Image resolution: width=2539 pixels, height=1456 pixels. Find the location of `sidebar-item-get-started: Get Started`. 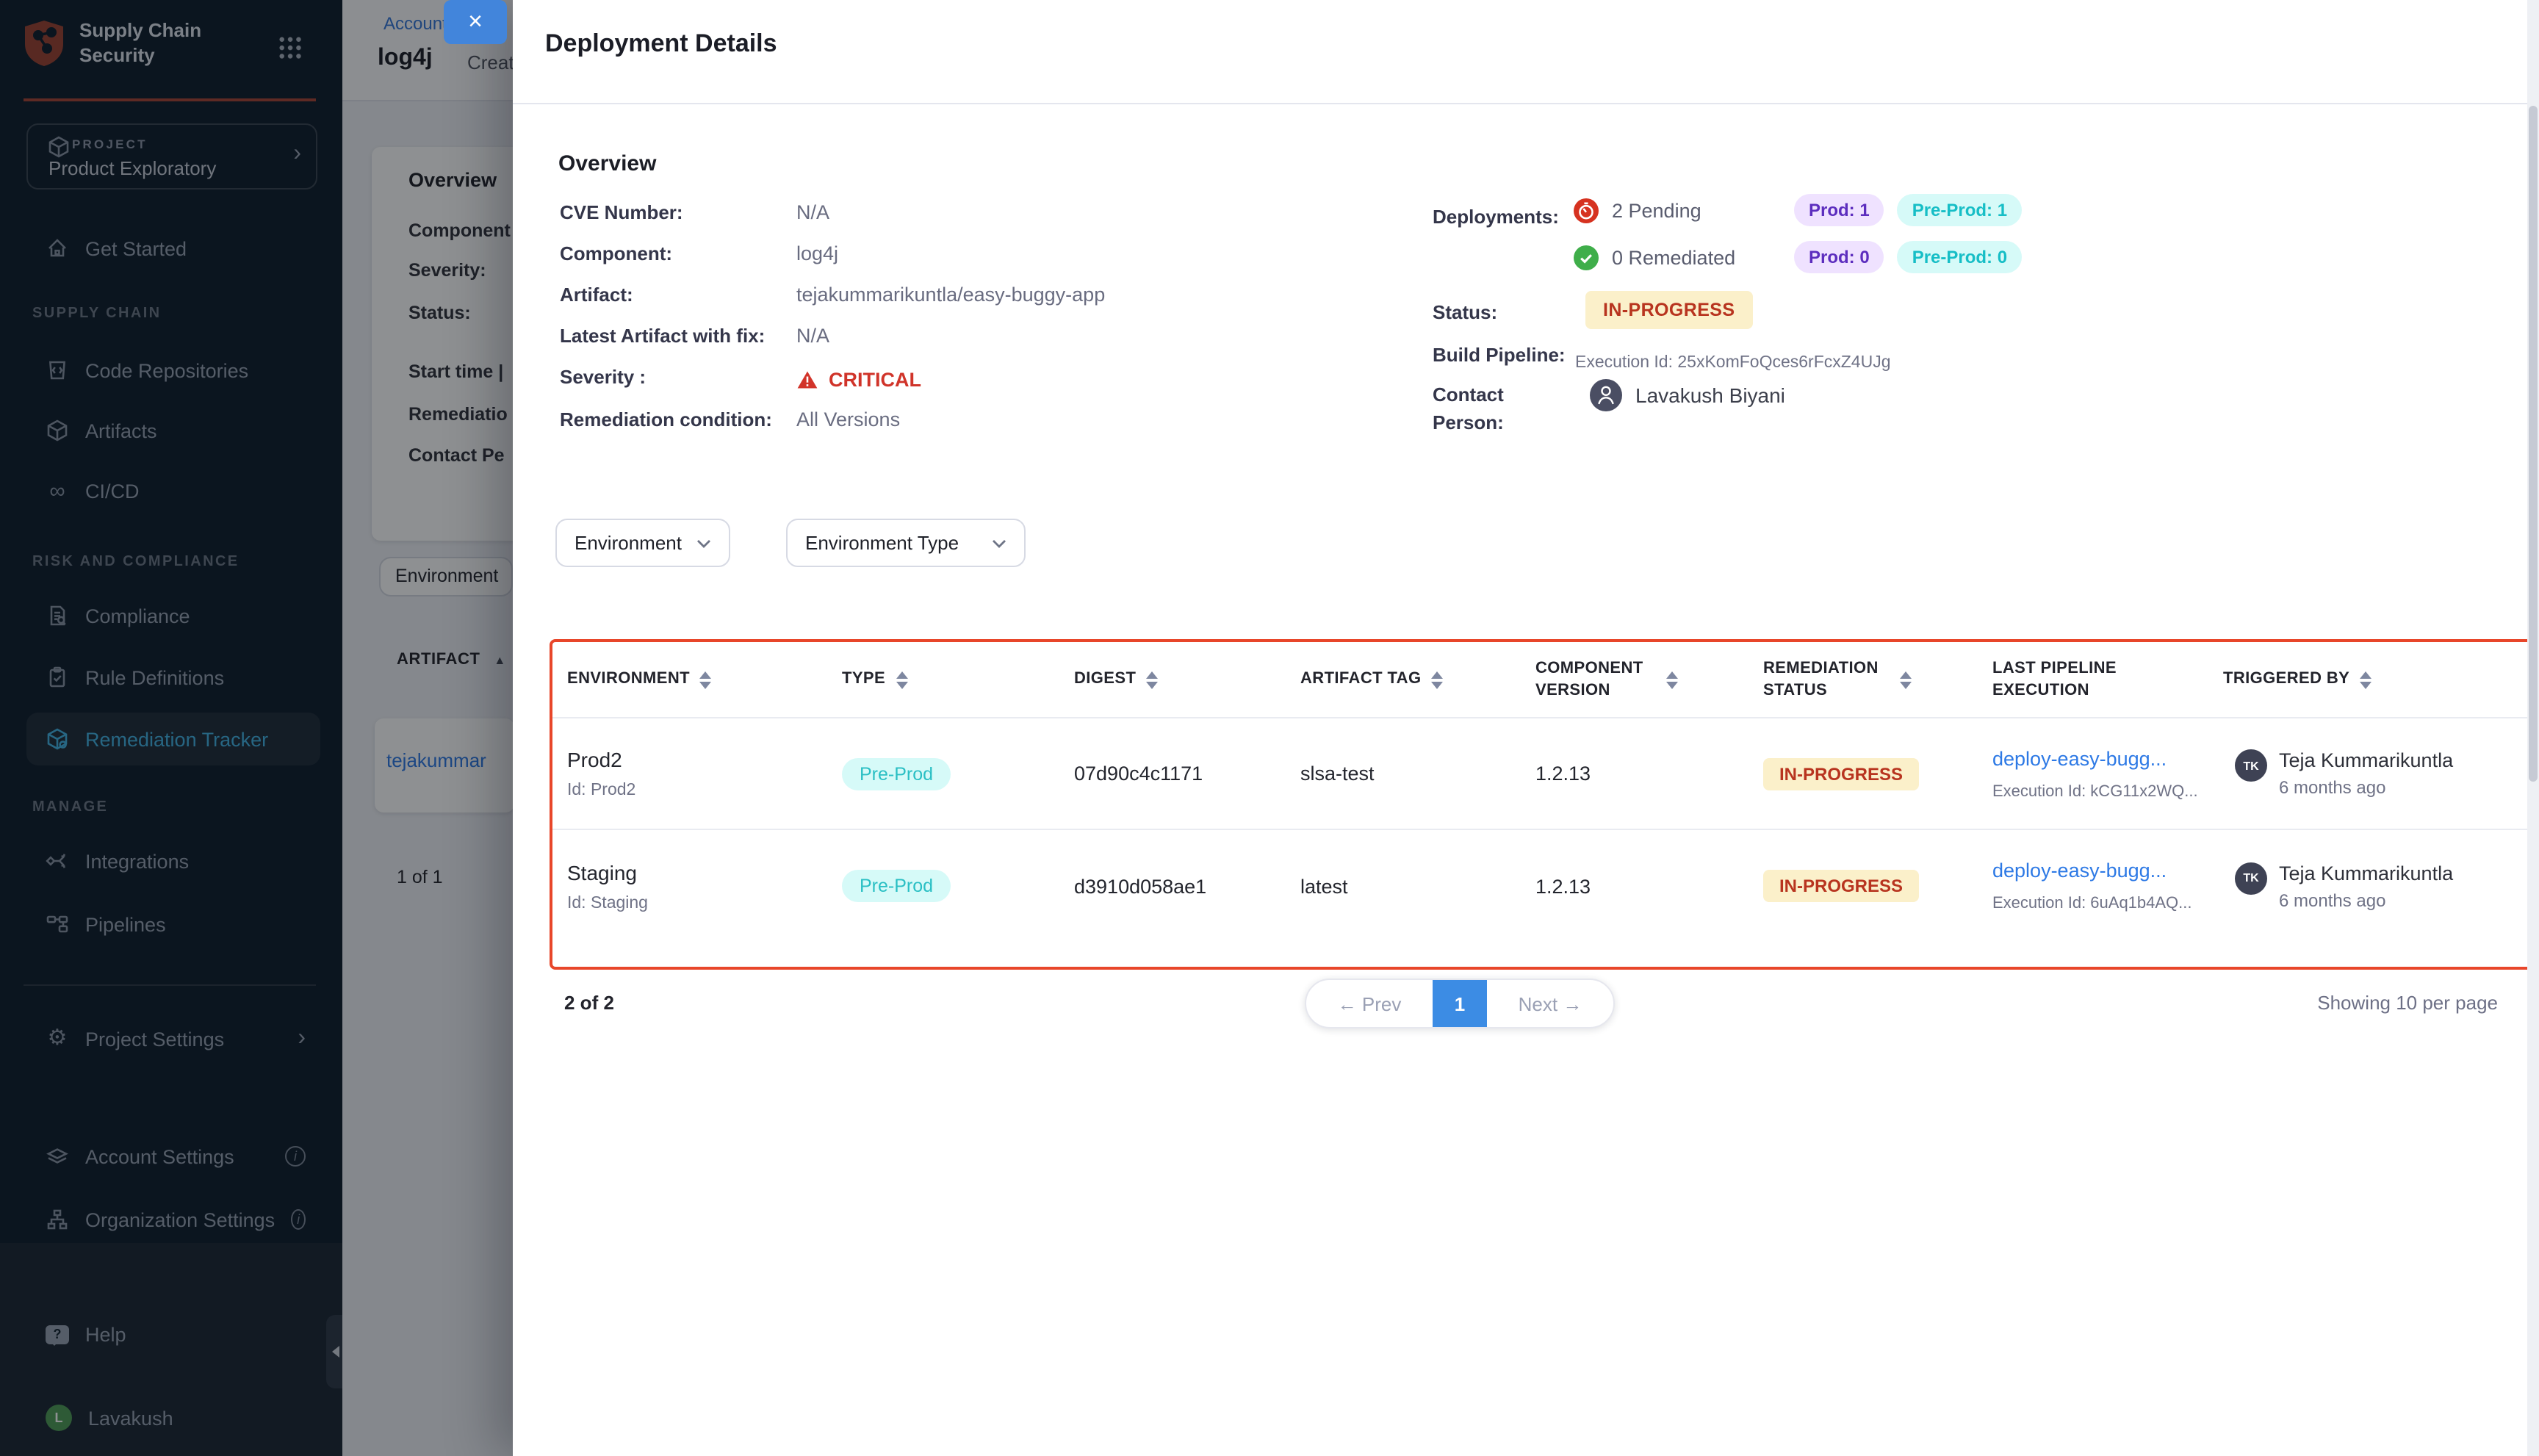

sidebar-item-get-started: Get Started is located at coordinates (173, 248).